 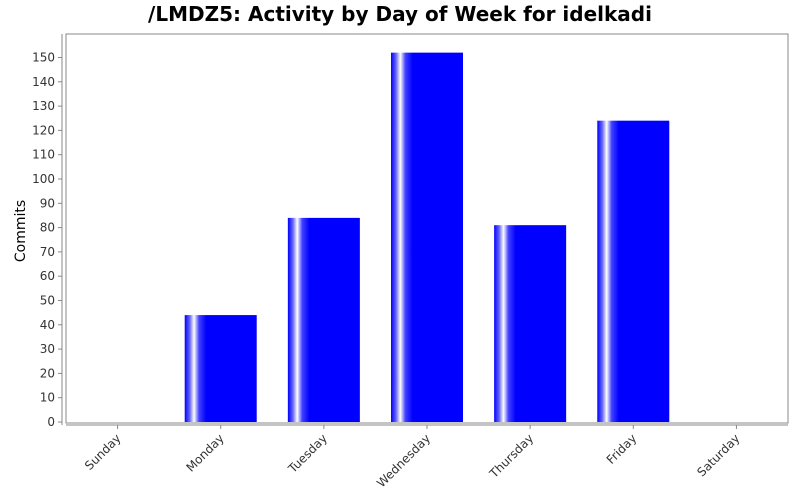 I want to click on y-tick-label: 40, so click(x=47, y=325).